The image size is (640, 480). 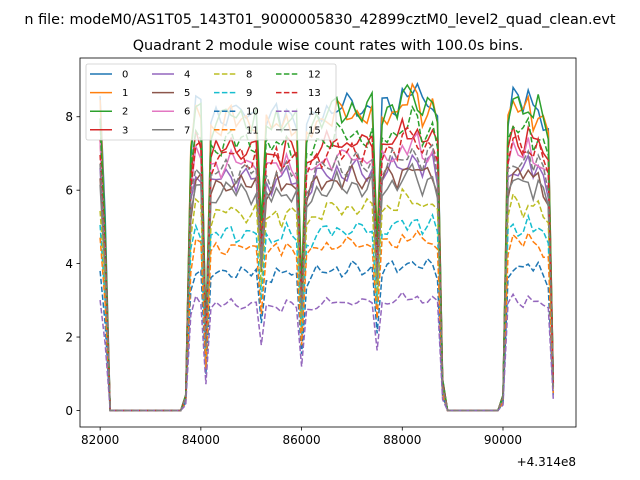 What do you see at coordinates (187, 130) in the screenshot?
I see `legend-label-7: 7` at bounding box center [187, 130].